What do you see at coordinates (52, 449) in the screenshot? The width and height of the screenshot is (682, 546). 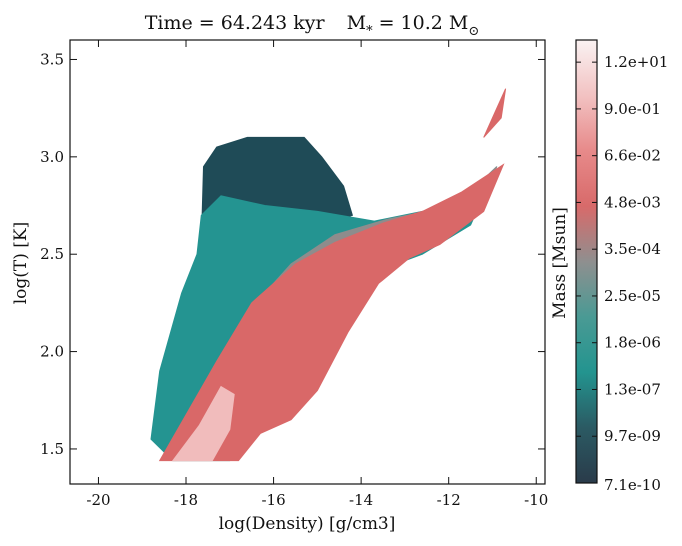 I see `y-tick-label: 1.5` at bounding box center [52, 449].